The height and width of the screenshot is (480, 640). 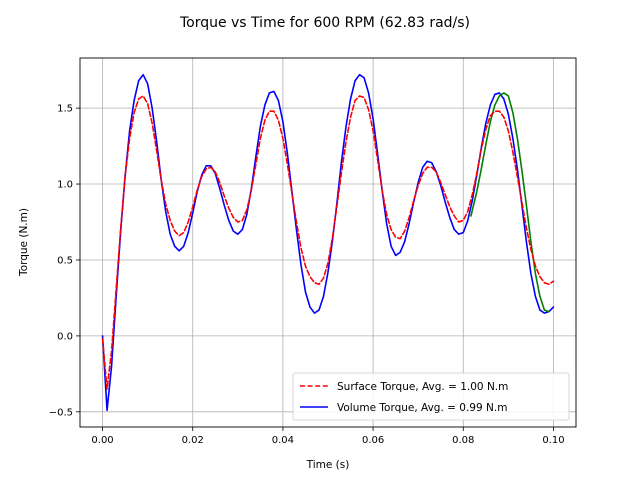 What do you see at coordinates (65, 109) in the screenshot?
I see `y-tick-label: 1.5` at bounding box center [65, 109].